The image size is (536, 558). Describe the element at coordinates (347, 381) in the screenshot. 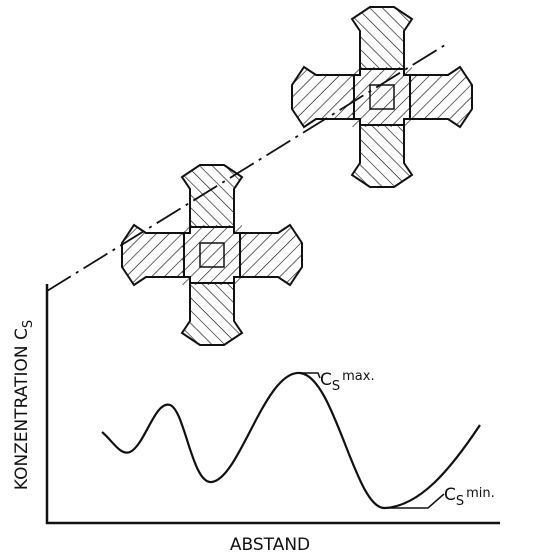

I see `max-label: CSmax.` at that location.